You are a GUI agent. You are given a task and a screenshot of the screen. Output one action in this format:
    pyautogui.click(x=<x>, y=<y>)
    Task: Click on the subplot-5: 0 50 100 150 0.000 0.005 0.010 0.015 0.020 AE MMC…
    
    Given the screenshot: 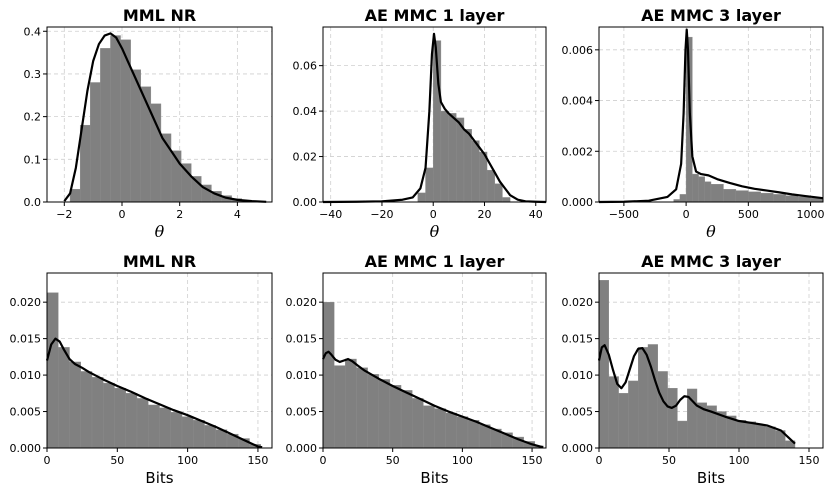 What is the action you would take?
    pyautogui.click(x=416, y=369)
    